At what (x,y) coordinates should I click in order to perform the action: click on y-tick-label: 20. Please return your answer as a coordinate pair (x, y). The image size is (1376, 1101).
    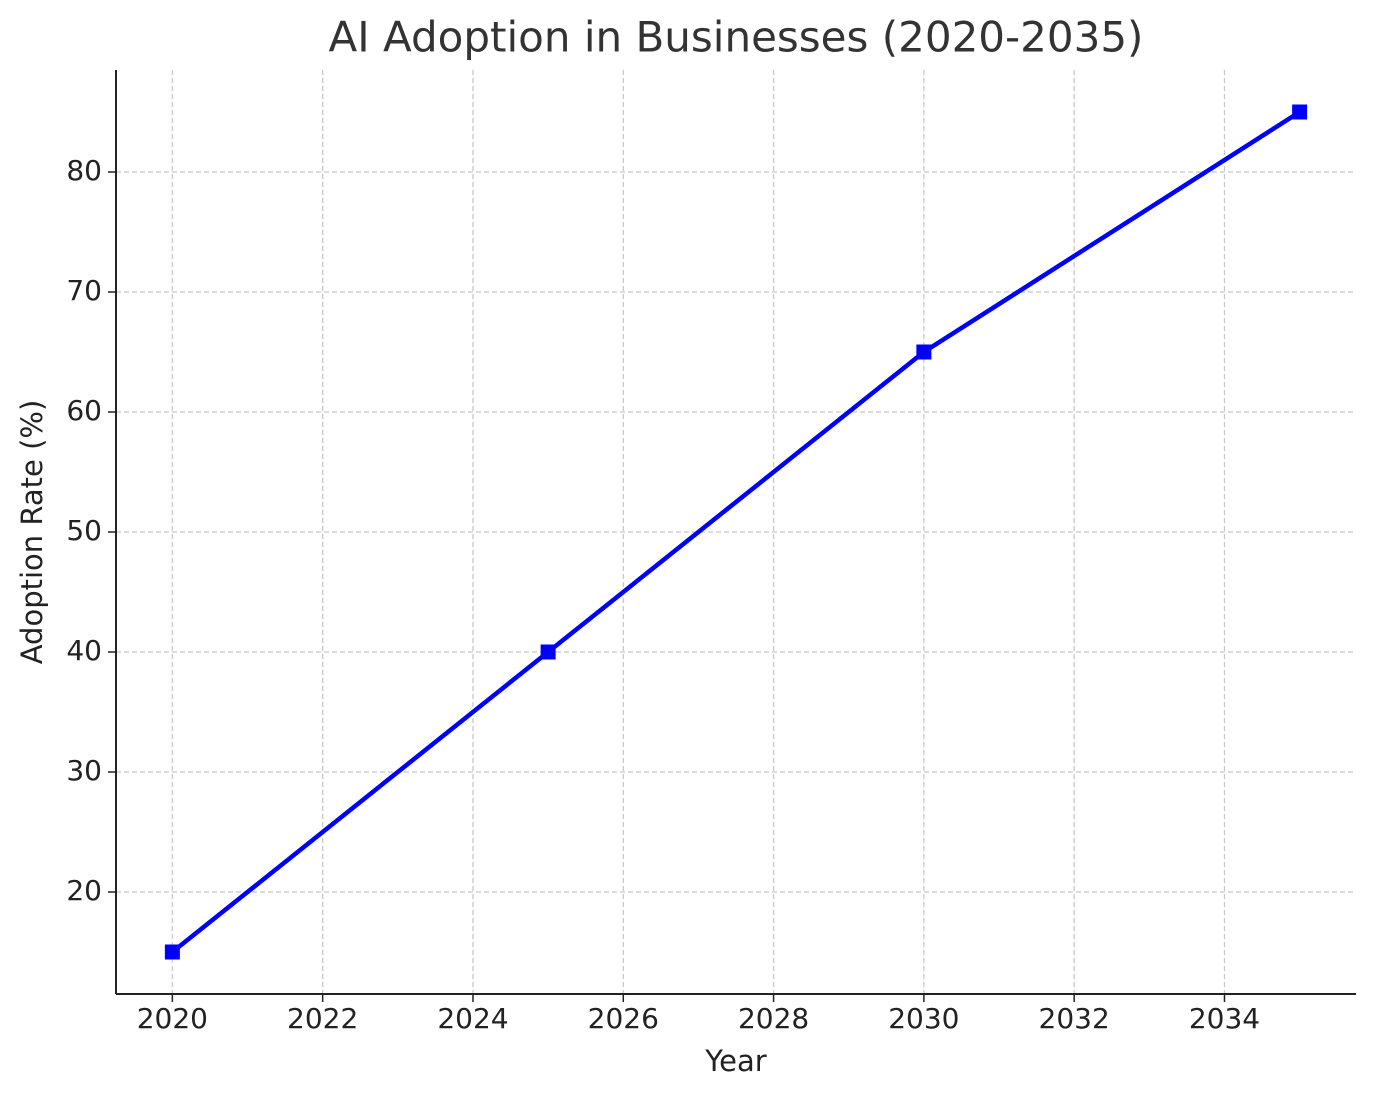
    Looking at the image, I should click on (84, 890).